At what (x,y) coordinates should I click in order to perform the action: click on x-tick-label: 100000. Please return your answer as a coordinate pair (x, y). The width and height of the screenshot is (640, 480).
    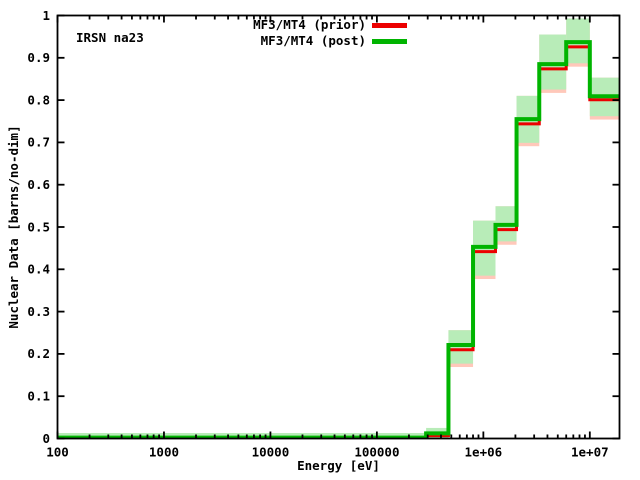
    Looking at the image, I should click on (376, 452).